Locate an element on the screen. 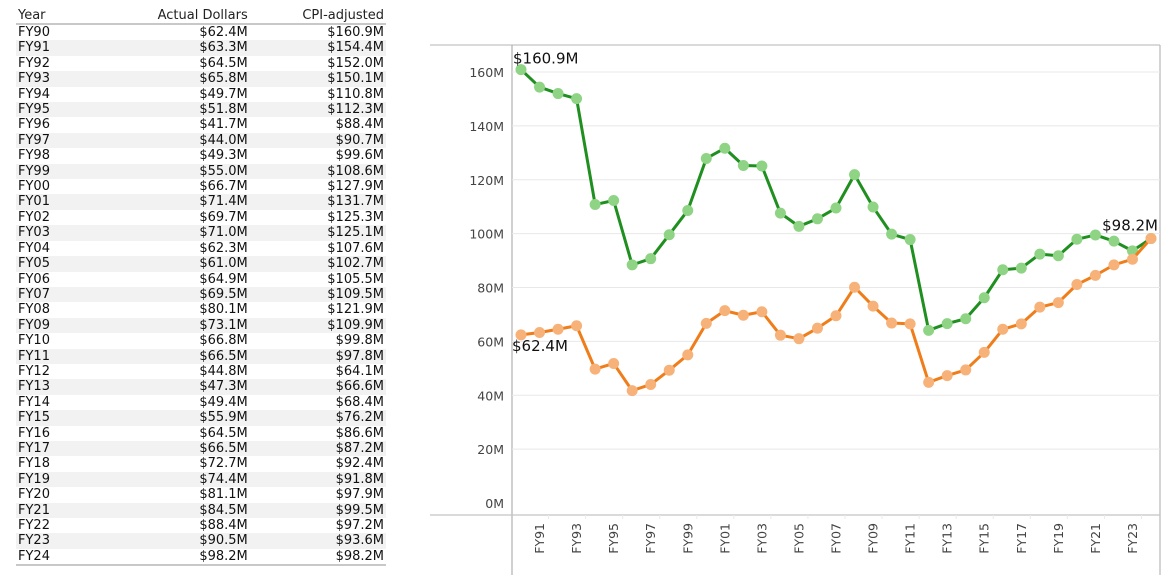 The image size is (1174, 588). x-tick-label: FY13 is located at coordinates (947, 538).